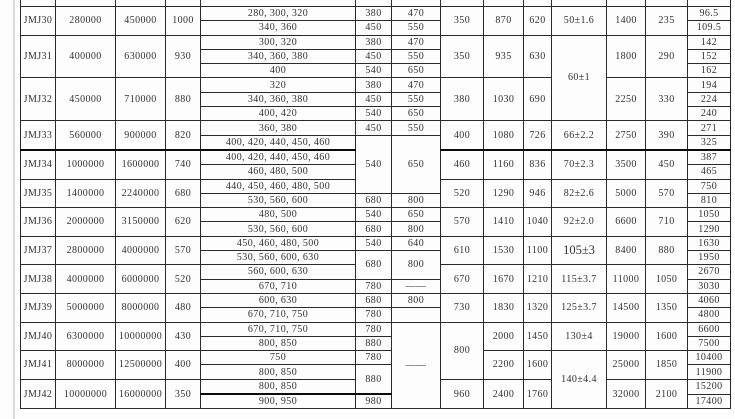 This screenshot has width=735, height=419. What do you see at coordinates (183, 164) in the screenshot?
I see `value-cell: 740` at bounding box center [183, 164].